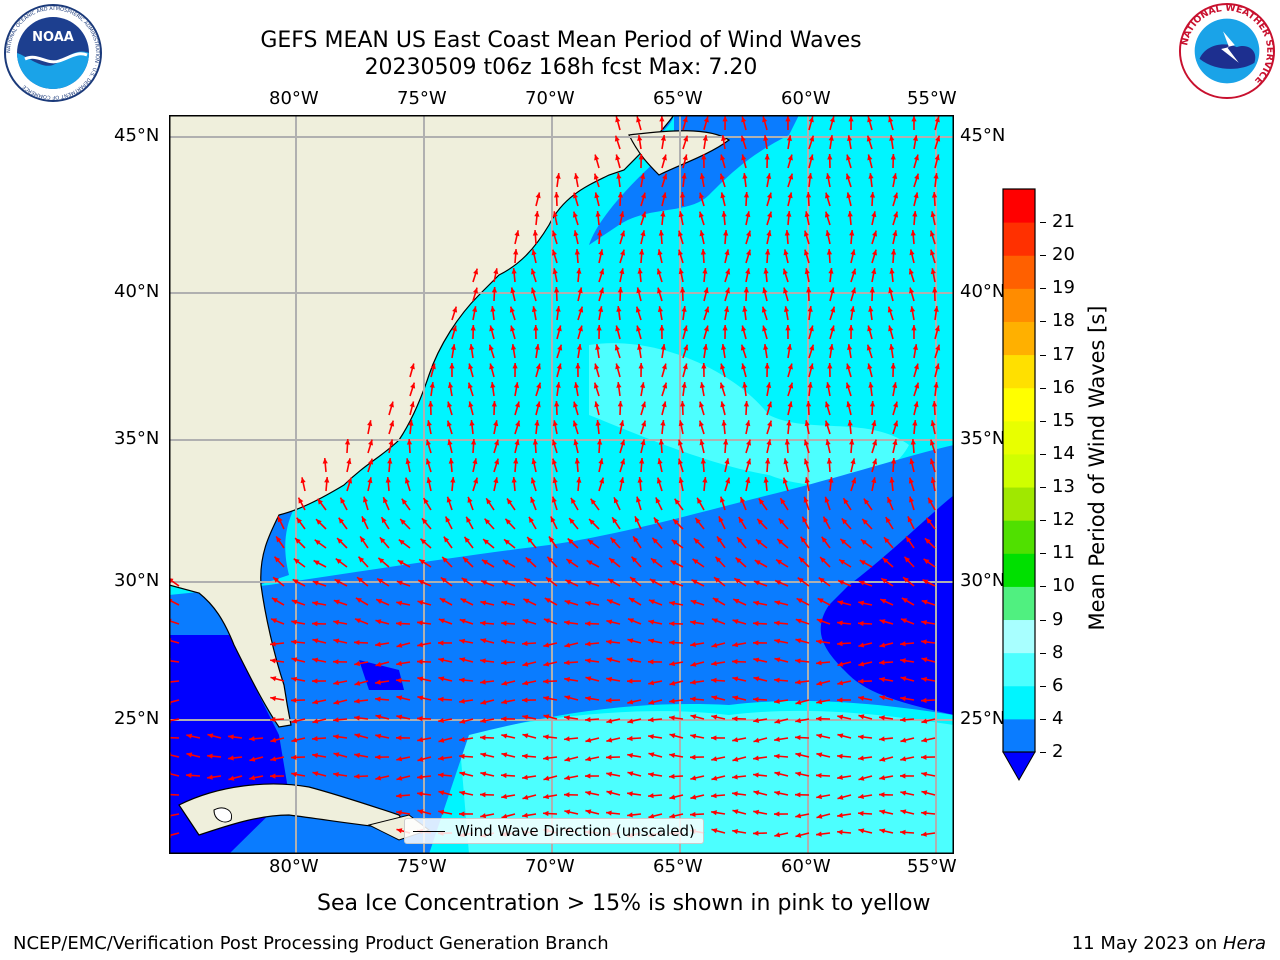  What do you see at coordinates (550, 98) in the screenshot?
I see `lon-label-top-70w: 70°W` at bounding box center [550, 98].